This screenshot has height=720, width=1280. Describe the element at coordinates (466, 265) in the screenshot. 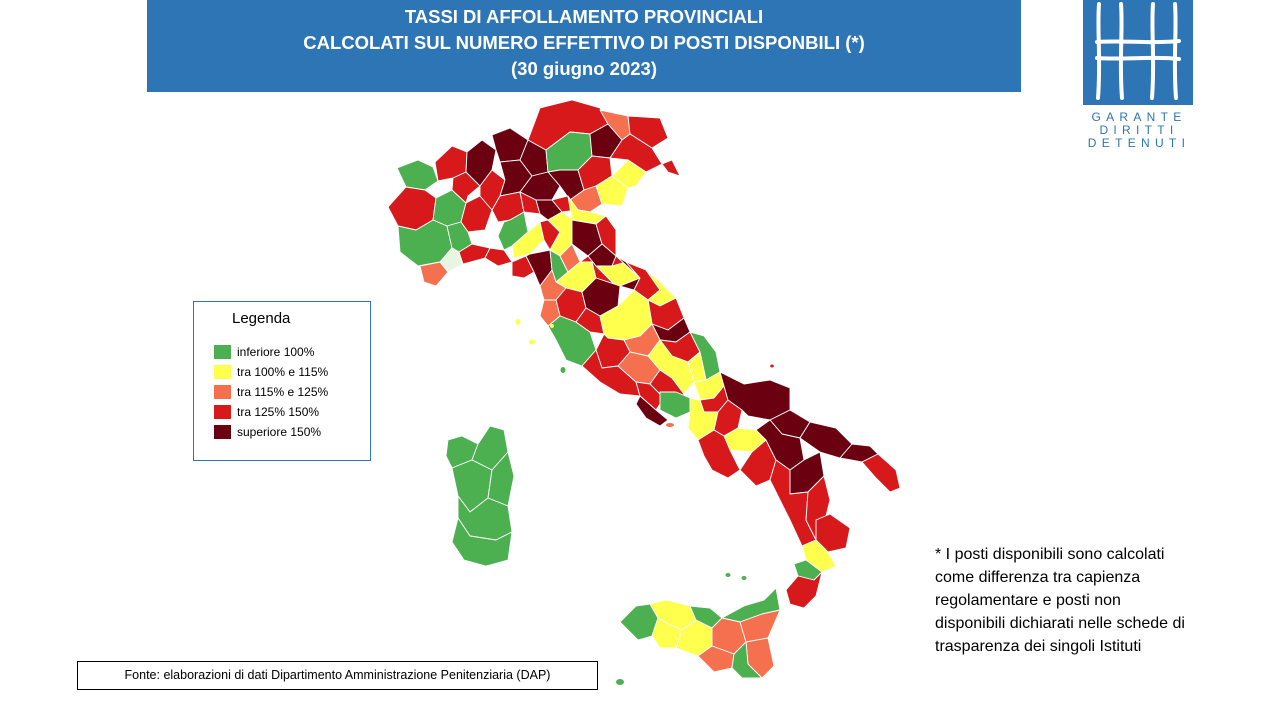

I see `region-liguria` at that location.